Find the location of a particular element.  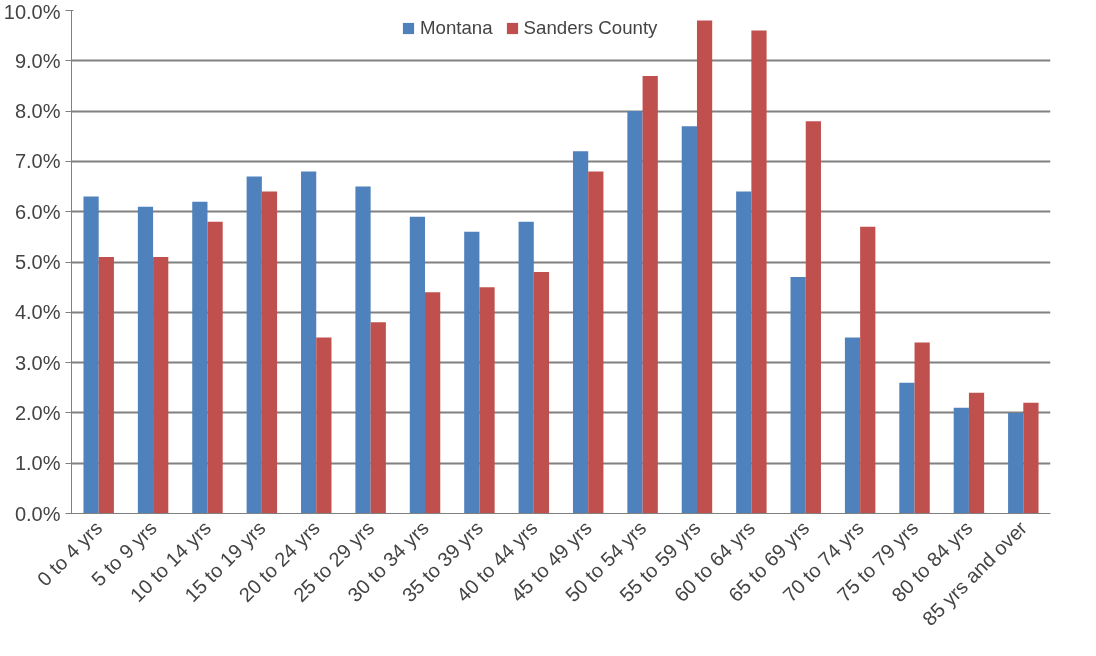

y-tick-label: 2.0% is located at coordinates (37, 412).